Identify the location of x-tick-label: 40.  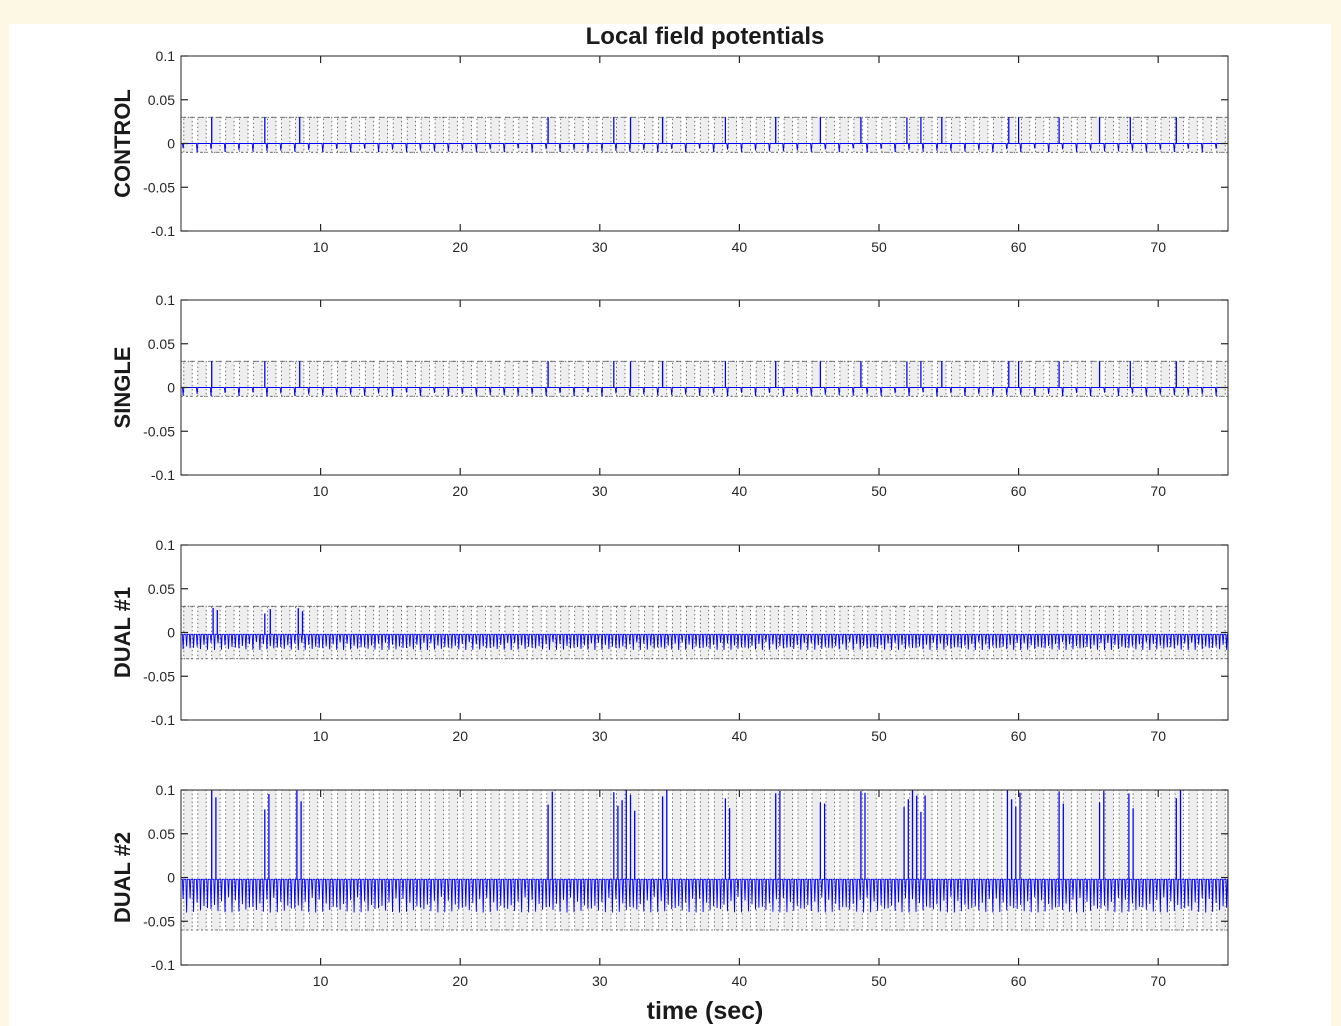
(740, 736).